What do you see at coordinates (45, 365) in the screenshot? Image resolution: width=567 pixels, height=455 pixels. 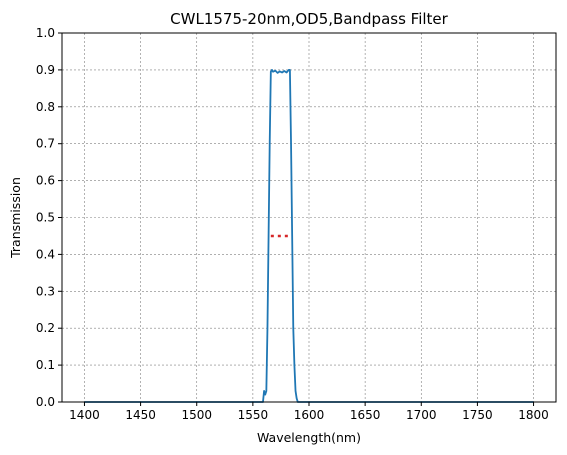 I see `y-tick-label: 0.1` at bounding box center [45, 365].